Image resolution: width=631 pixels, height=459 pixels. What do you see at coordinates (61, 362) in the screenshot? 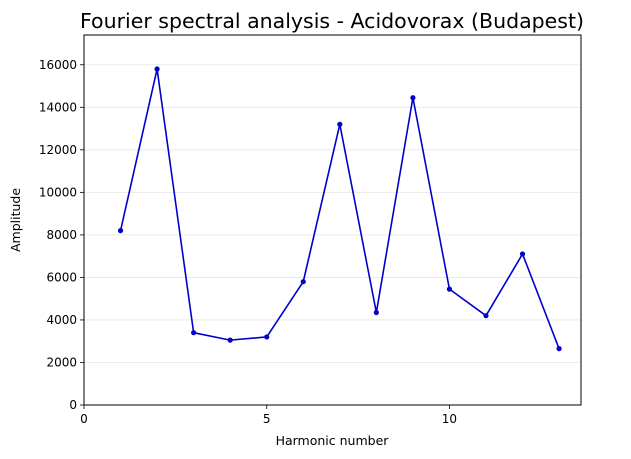
I see `y-tick-label: 2000` at bounding box center [61, 362].